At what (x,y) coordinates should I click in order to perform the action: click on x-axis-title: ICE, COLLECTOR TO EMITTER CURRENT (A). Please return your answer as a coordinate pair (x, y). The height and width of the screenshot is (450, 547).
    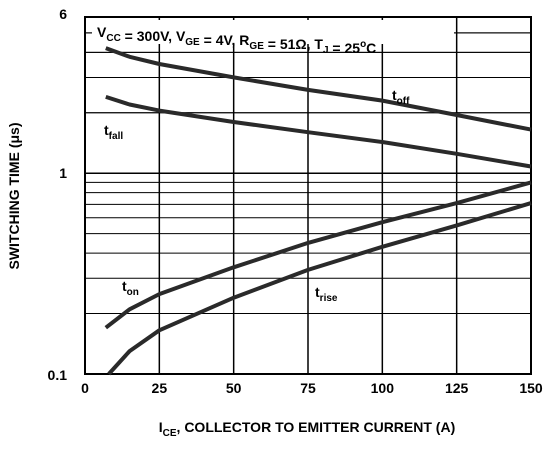
    Looking at the image, I should click on (307, 429).